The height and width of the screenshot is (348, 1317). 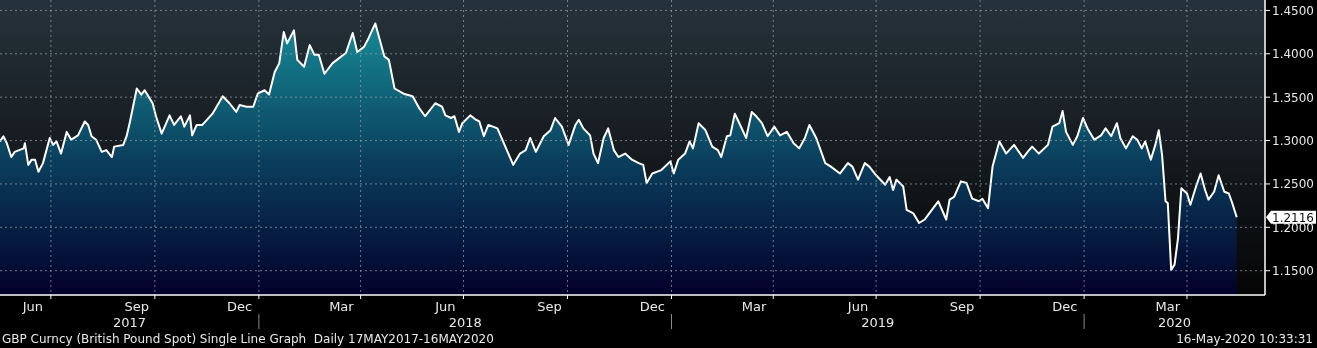 I want to click on text: GBP Curncy (British Pound Spot) Single Line Graph Daily 17MAY2017-16MAY2020, so click(x=248, y=339).